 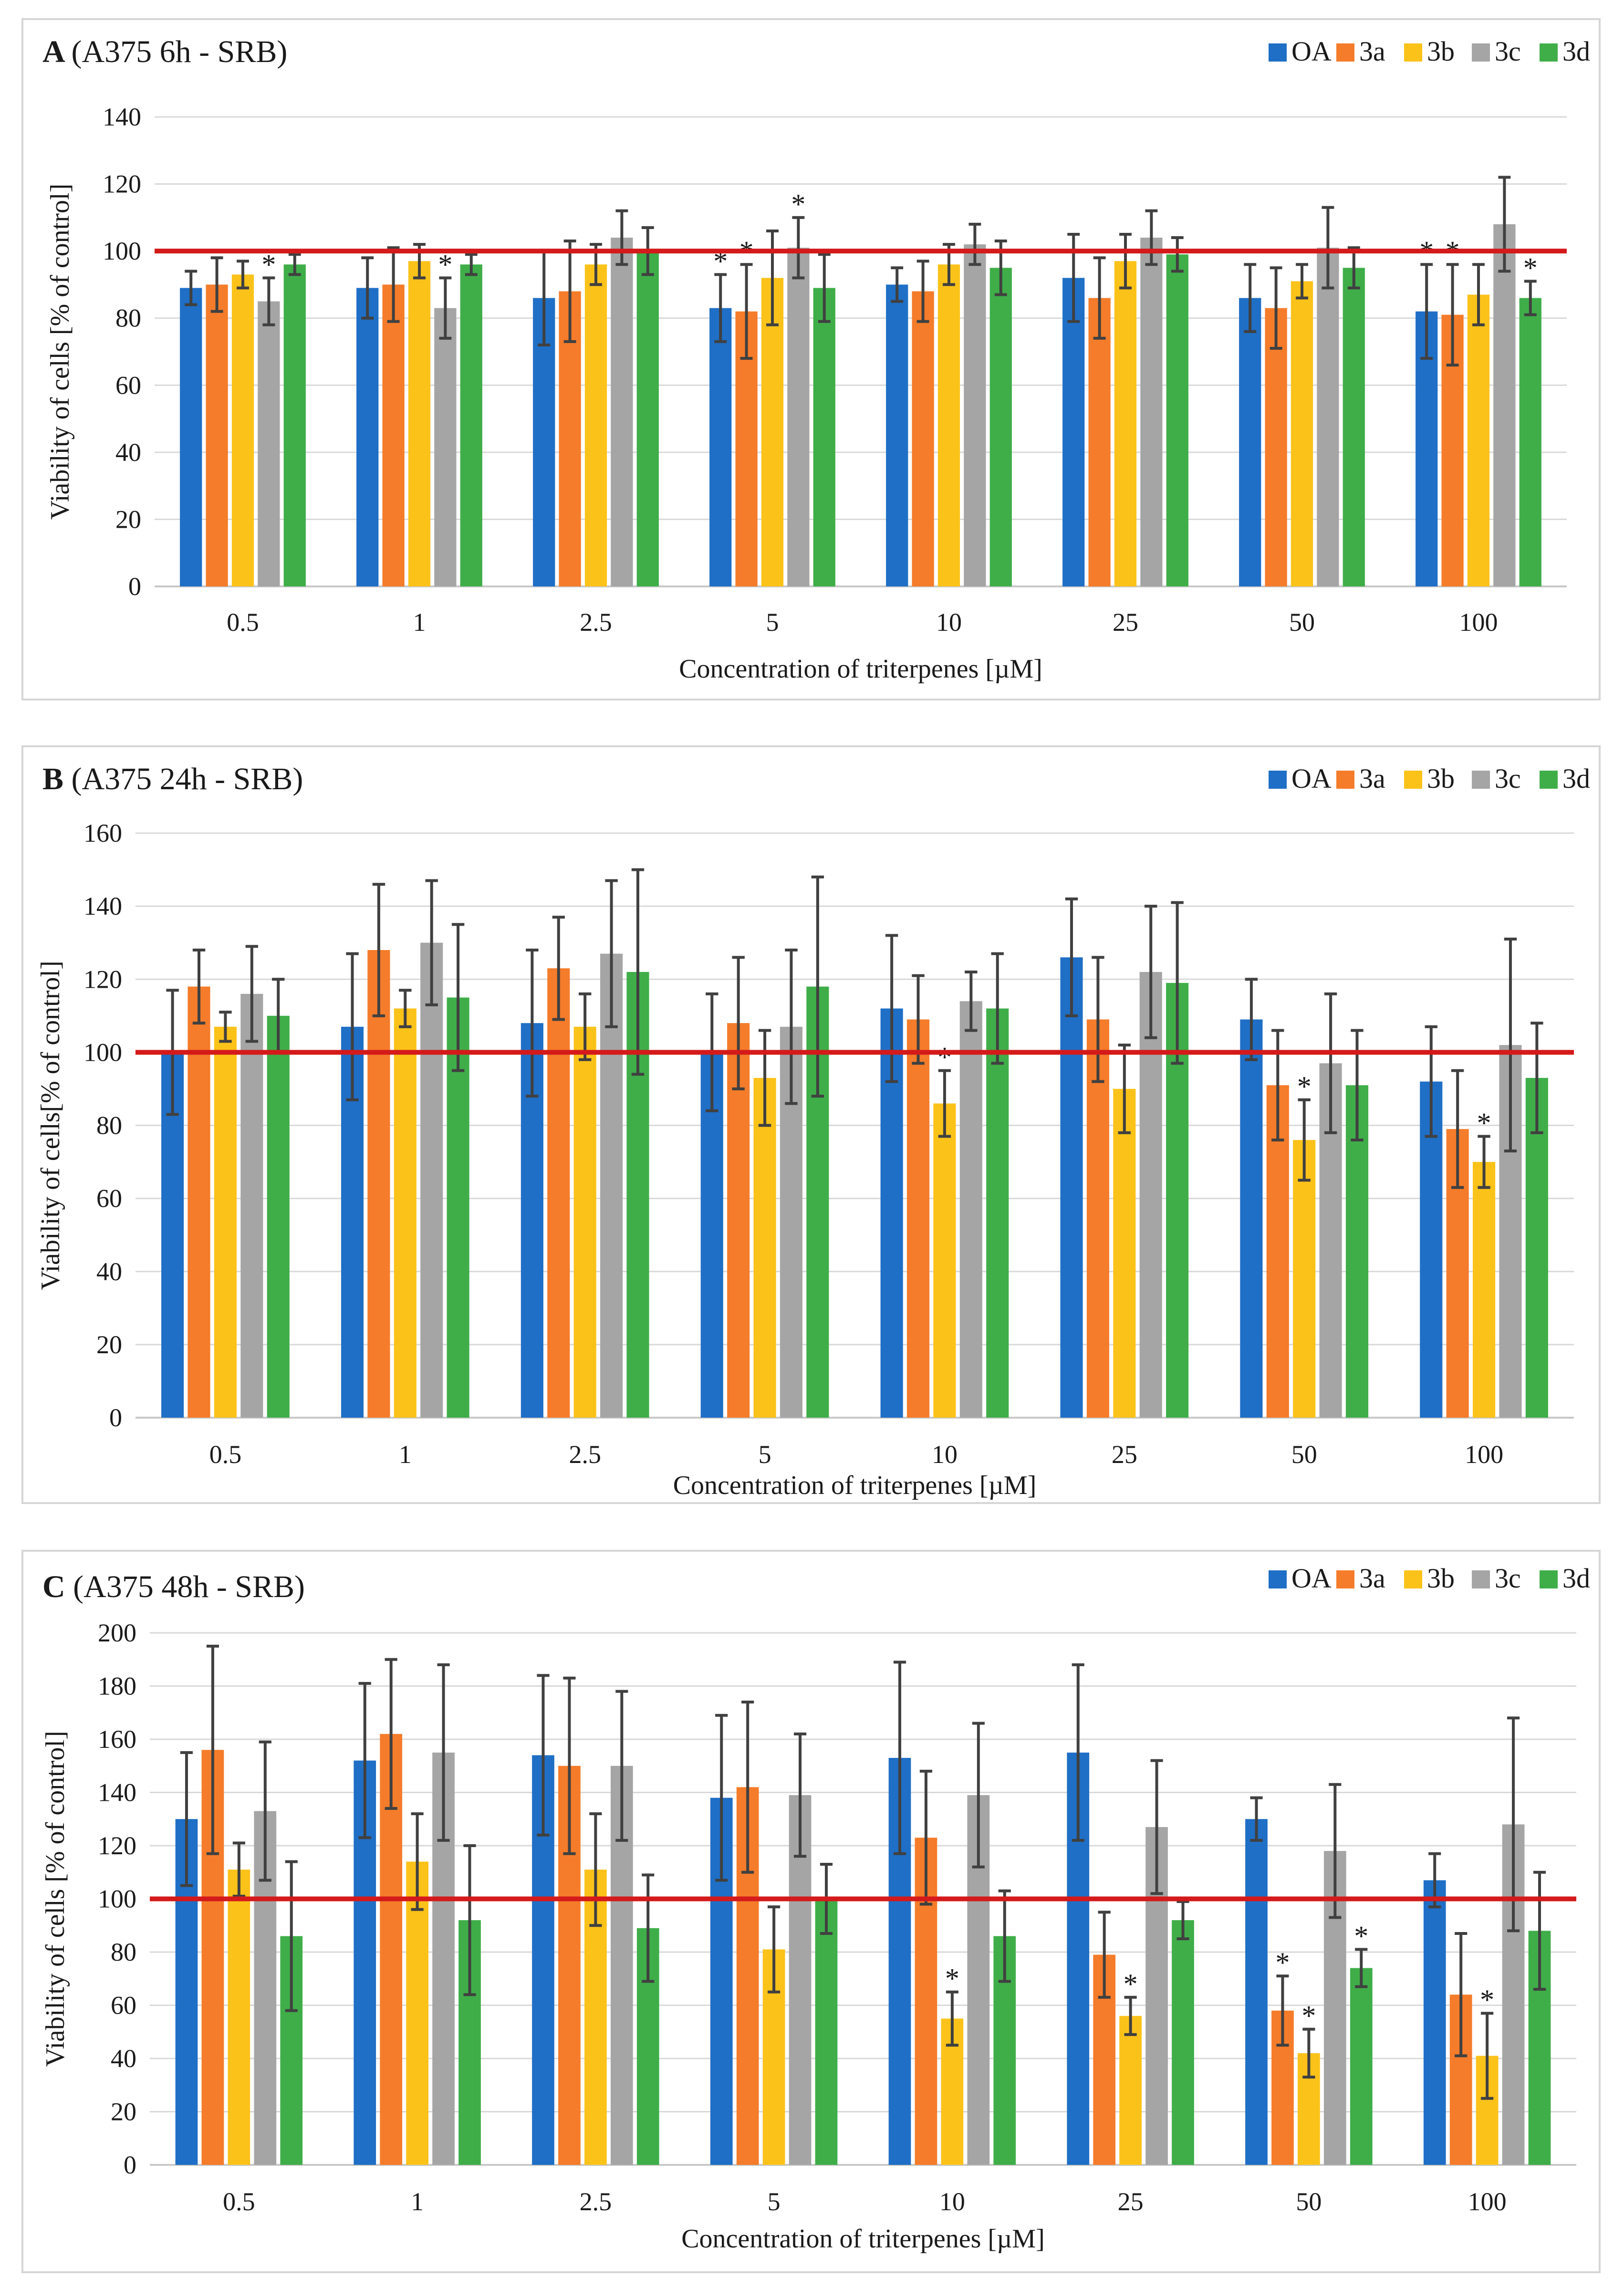 I want to click on y-axis-label: Viability of cells[% of control], so click(x=50, y=1125).